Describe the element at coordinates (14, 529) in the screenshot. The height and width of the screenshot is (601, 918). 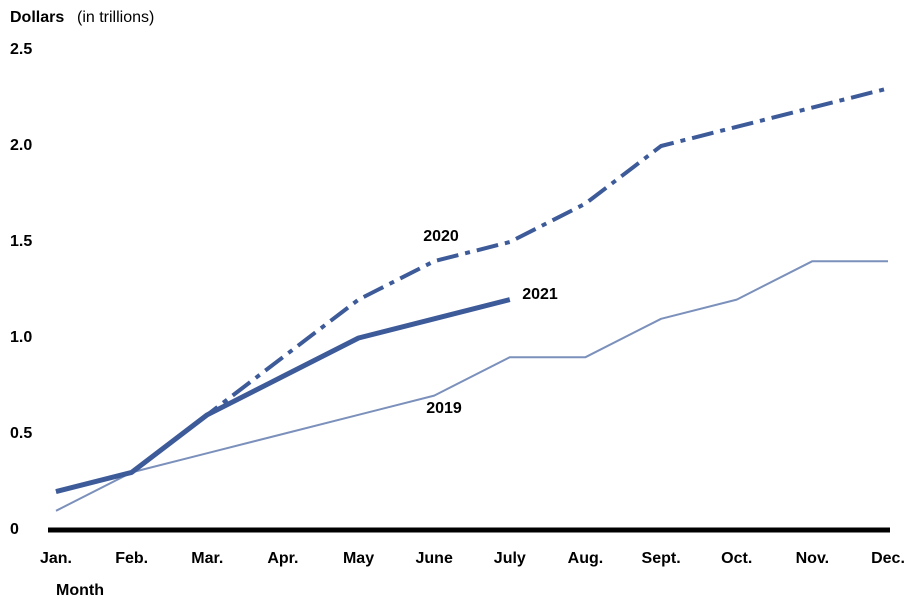
I see `y-tick-label: 0` at that location.